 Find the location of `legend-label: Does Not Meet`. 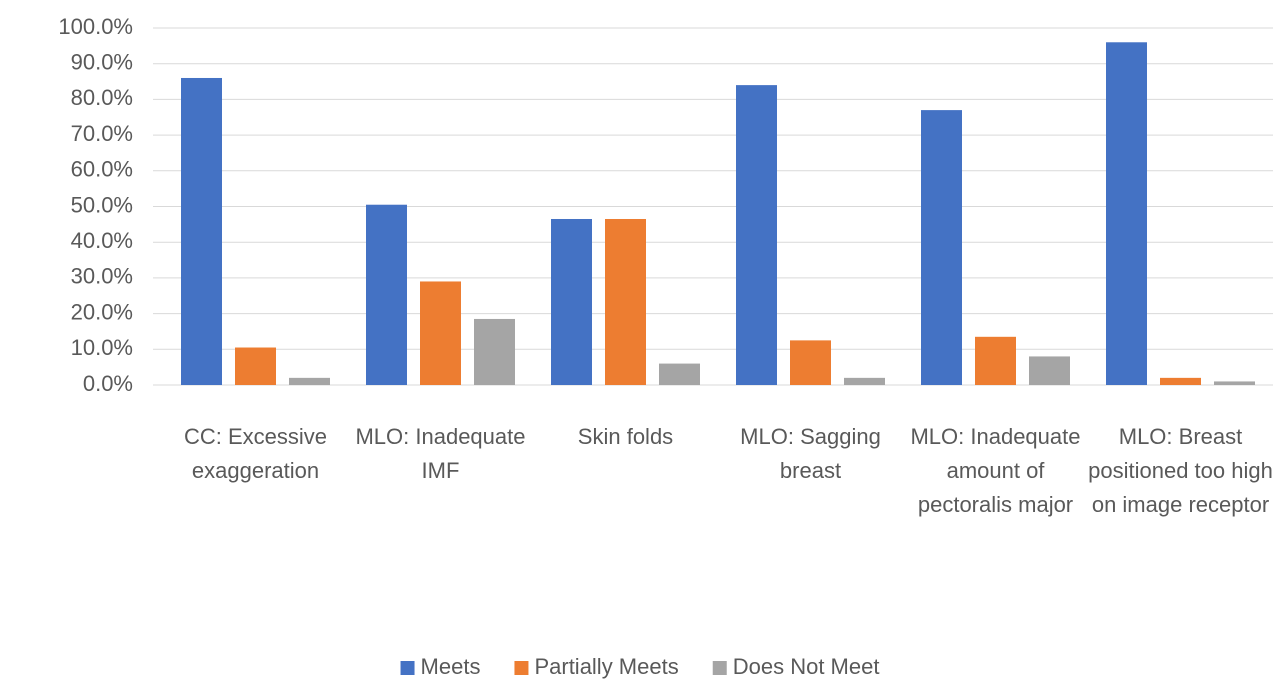

legend-label: Does Not Meet is located at coordinates (806, 666).